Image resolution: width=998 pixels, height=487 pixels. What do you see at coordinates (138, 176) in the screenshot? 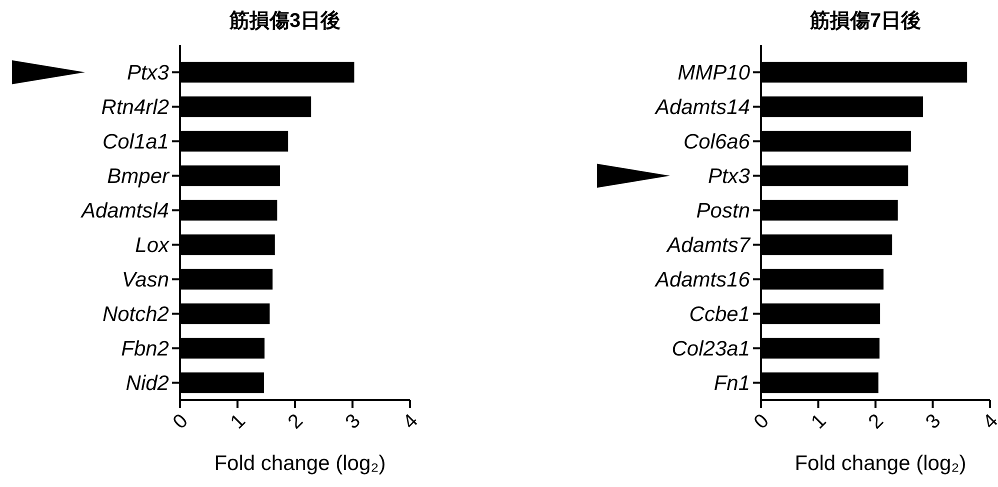
I see `y-tick-label: Bmper` at bounding box center [138, 176].